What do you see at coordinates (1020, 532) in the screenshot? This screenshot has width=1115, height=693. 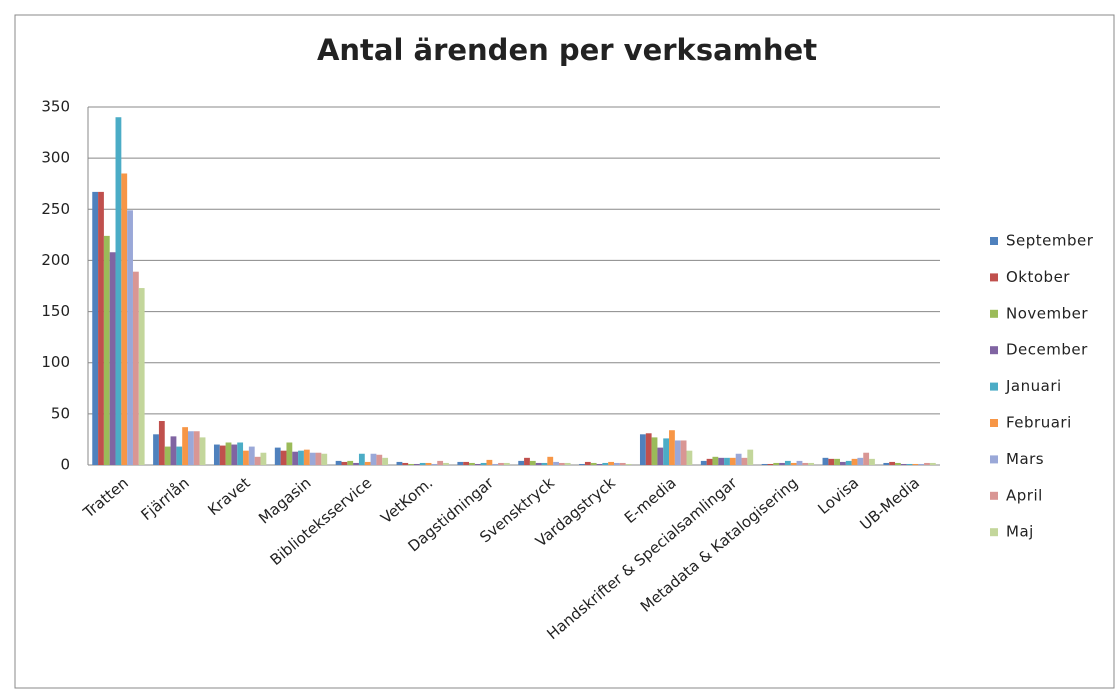 I see `legend-label: Maj` at bounding box center [1020, 532].